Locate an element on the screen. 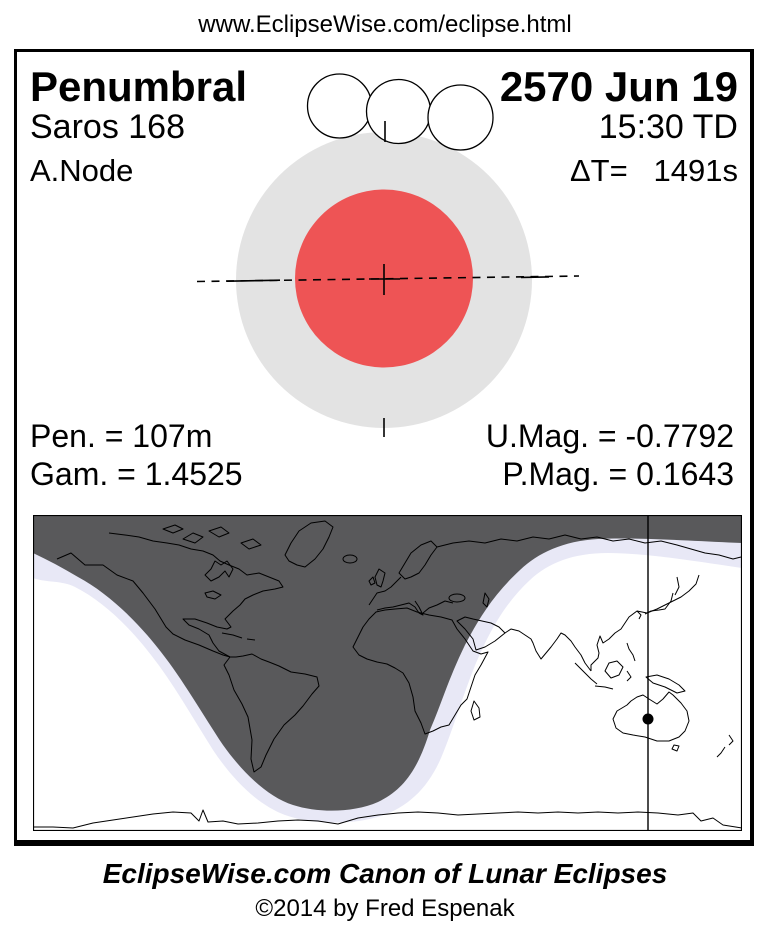 This screenshot has width=770, height=940. eclipse-date: 2570 Jun 19 is located at coordinates (618, 86).